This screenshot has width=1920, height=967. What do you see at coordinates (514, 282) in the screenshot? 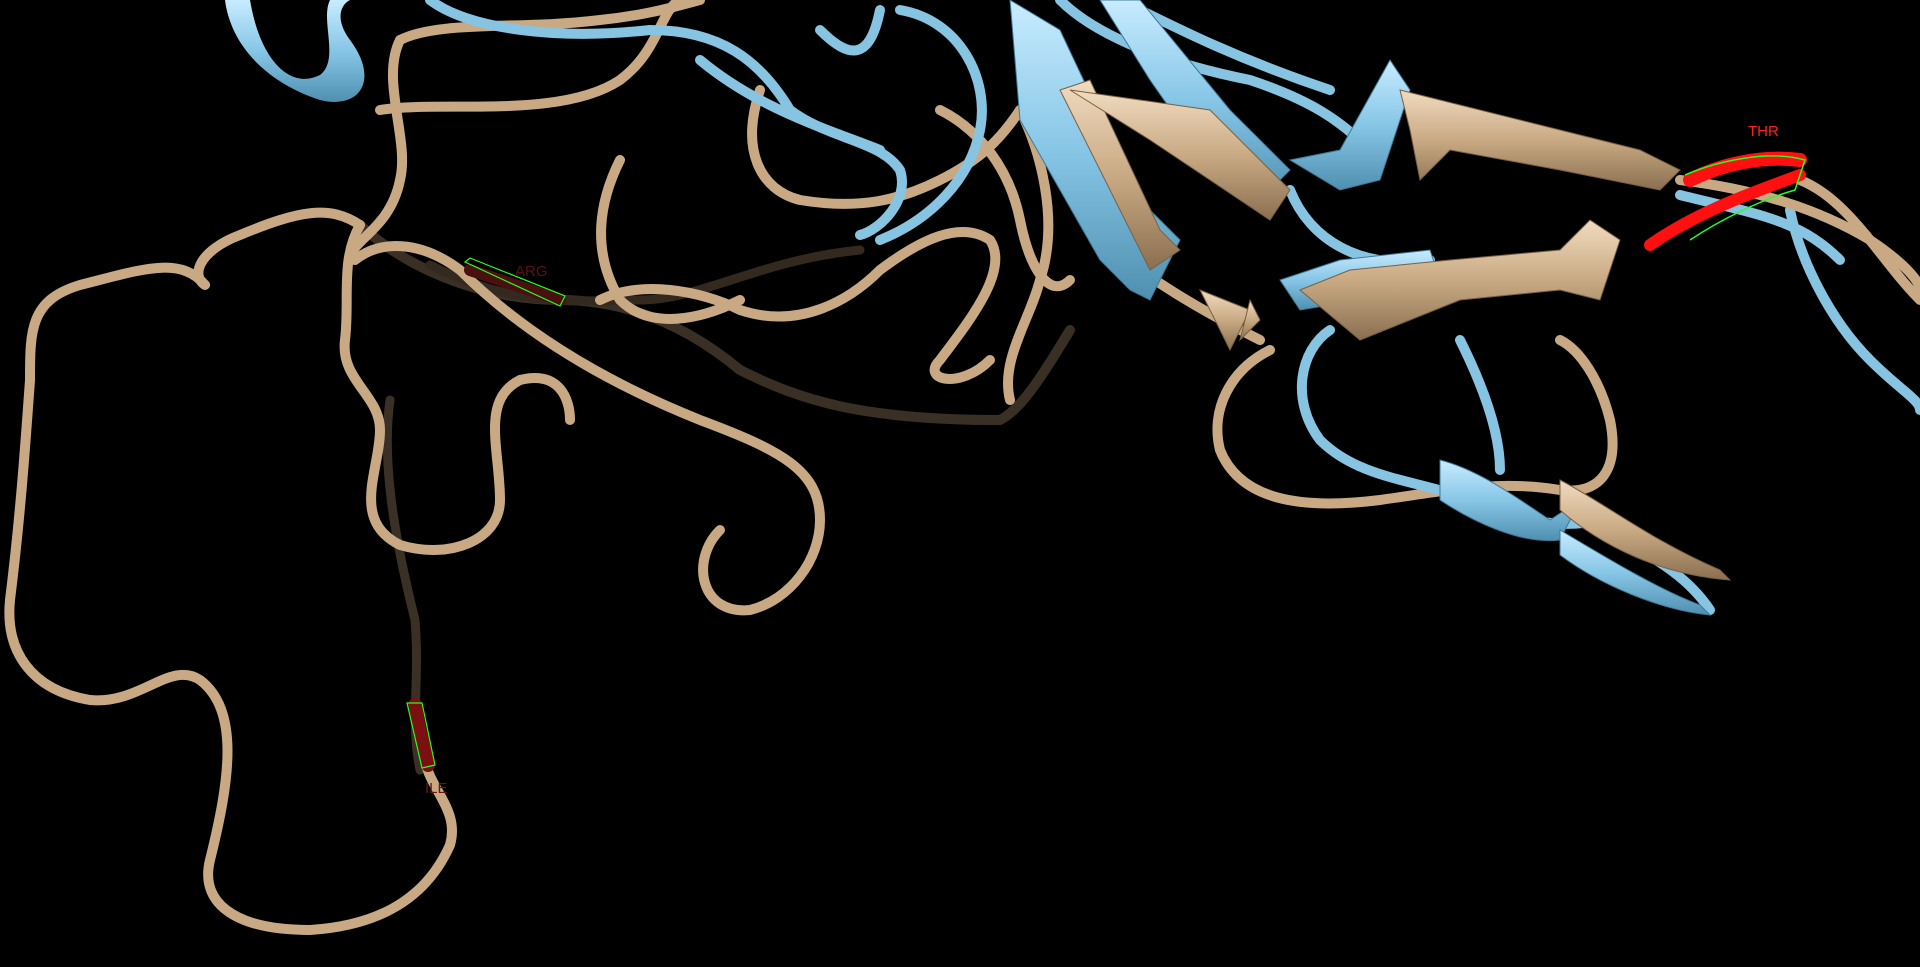
I see `residue-arg-highlight` at bounding box center [514, 282].